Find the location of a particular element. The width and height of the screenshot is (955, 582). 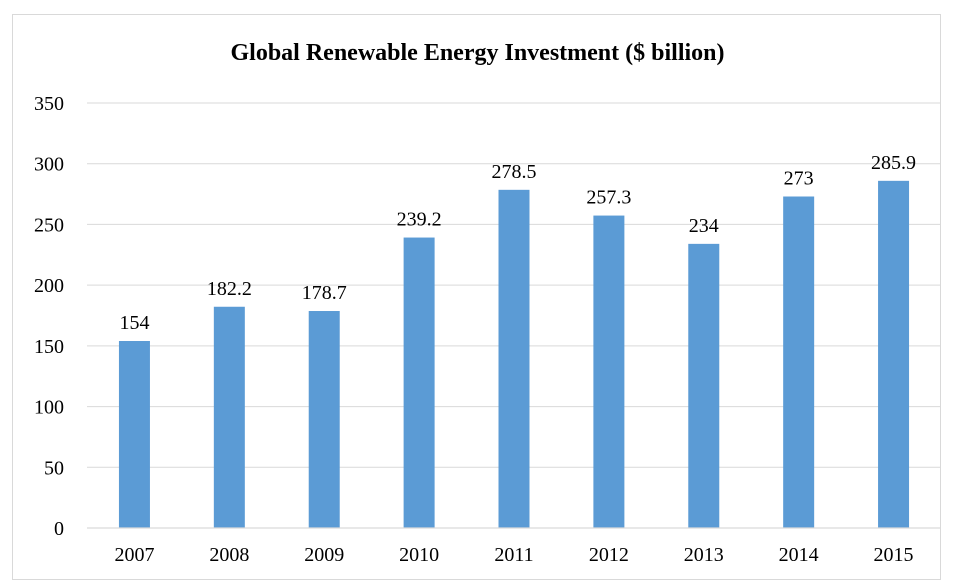

x-tick-label: 2011 is located at coordinates (513, 555).